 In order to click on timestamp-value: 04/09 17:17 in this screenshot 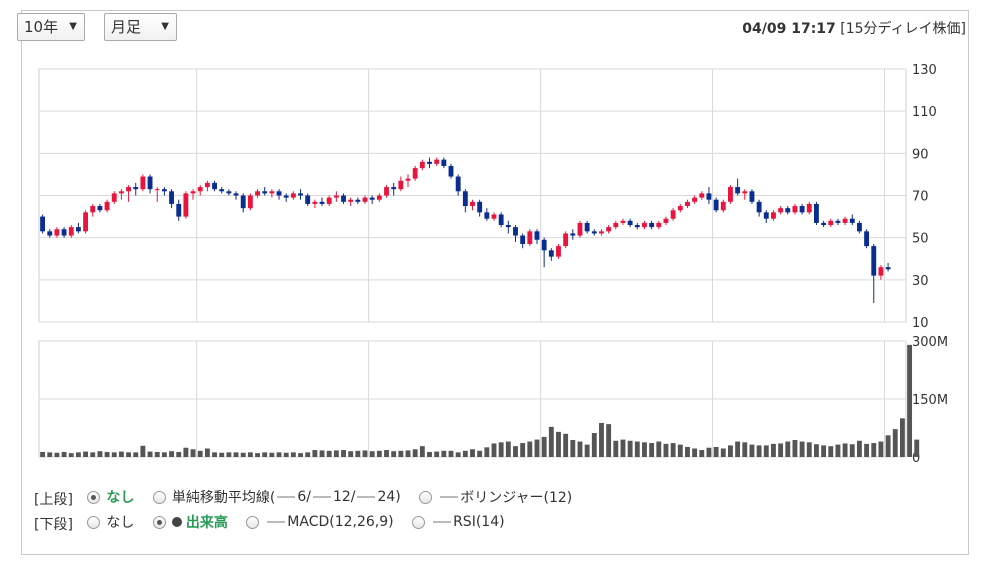, I will do `click(789, 29)`.